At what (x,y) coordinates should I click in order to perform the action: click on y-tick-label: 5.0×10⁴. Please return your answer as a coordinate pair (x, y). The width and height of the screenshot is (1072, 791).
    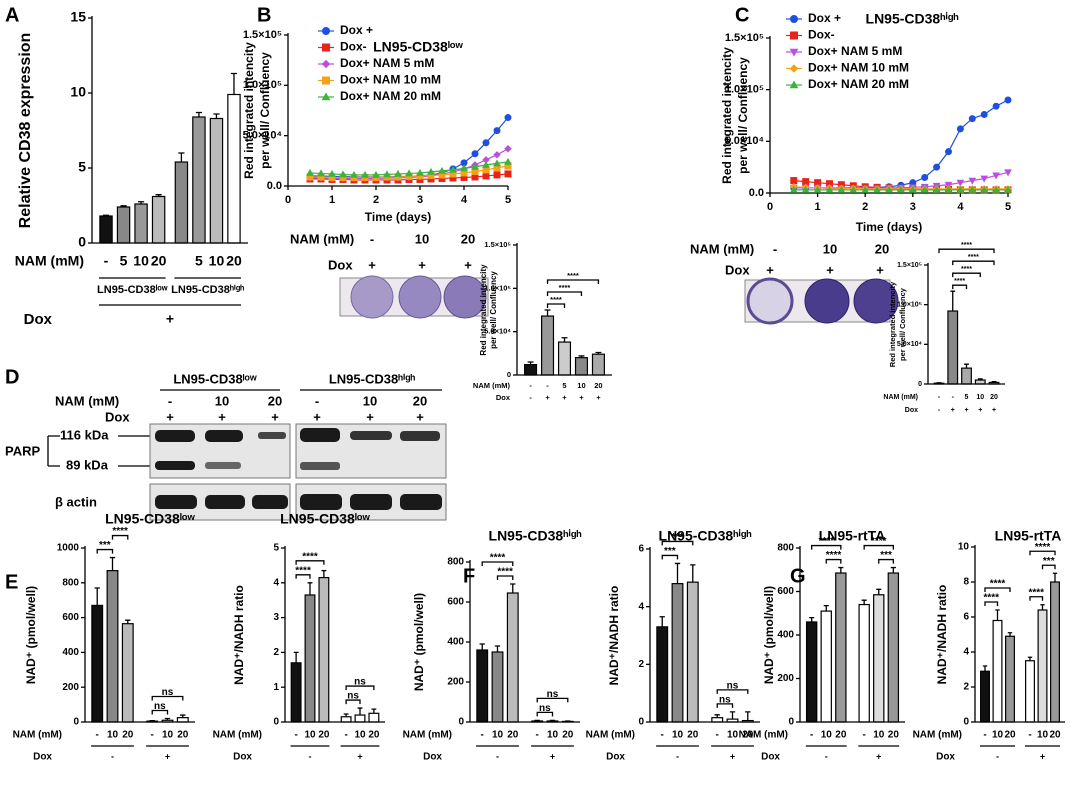
    Looking at the image, I should click on (744, 141).